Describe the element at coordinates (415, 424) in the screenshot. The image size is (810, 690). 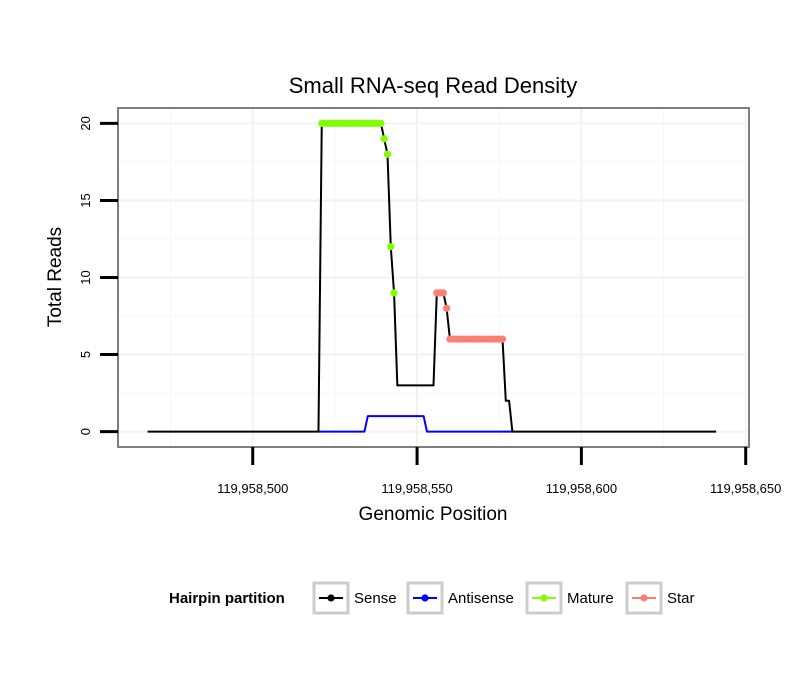
I see `antisense-line` at that location.